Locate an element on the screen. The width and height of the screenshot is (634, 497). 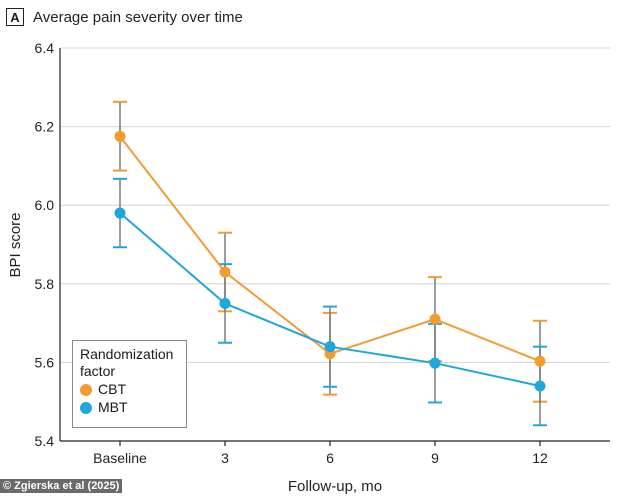
legend-mbt-label: MBT is located at coordinates (113, 407).